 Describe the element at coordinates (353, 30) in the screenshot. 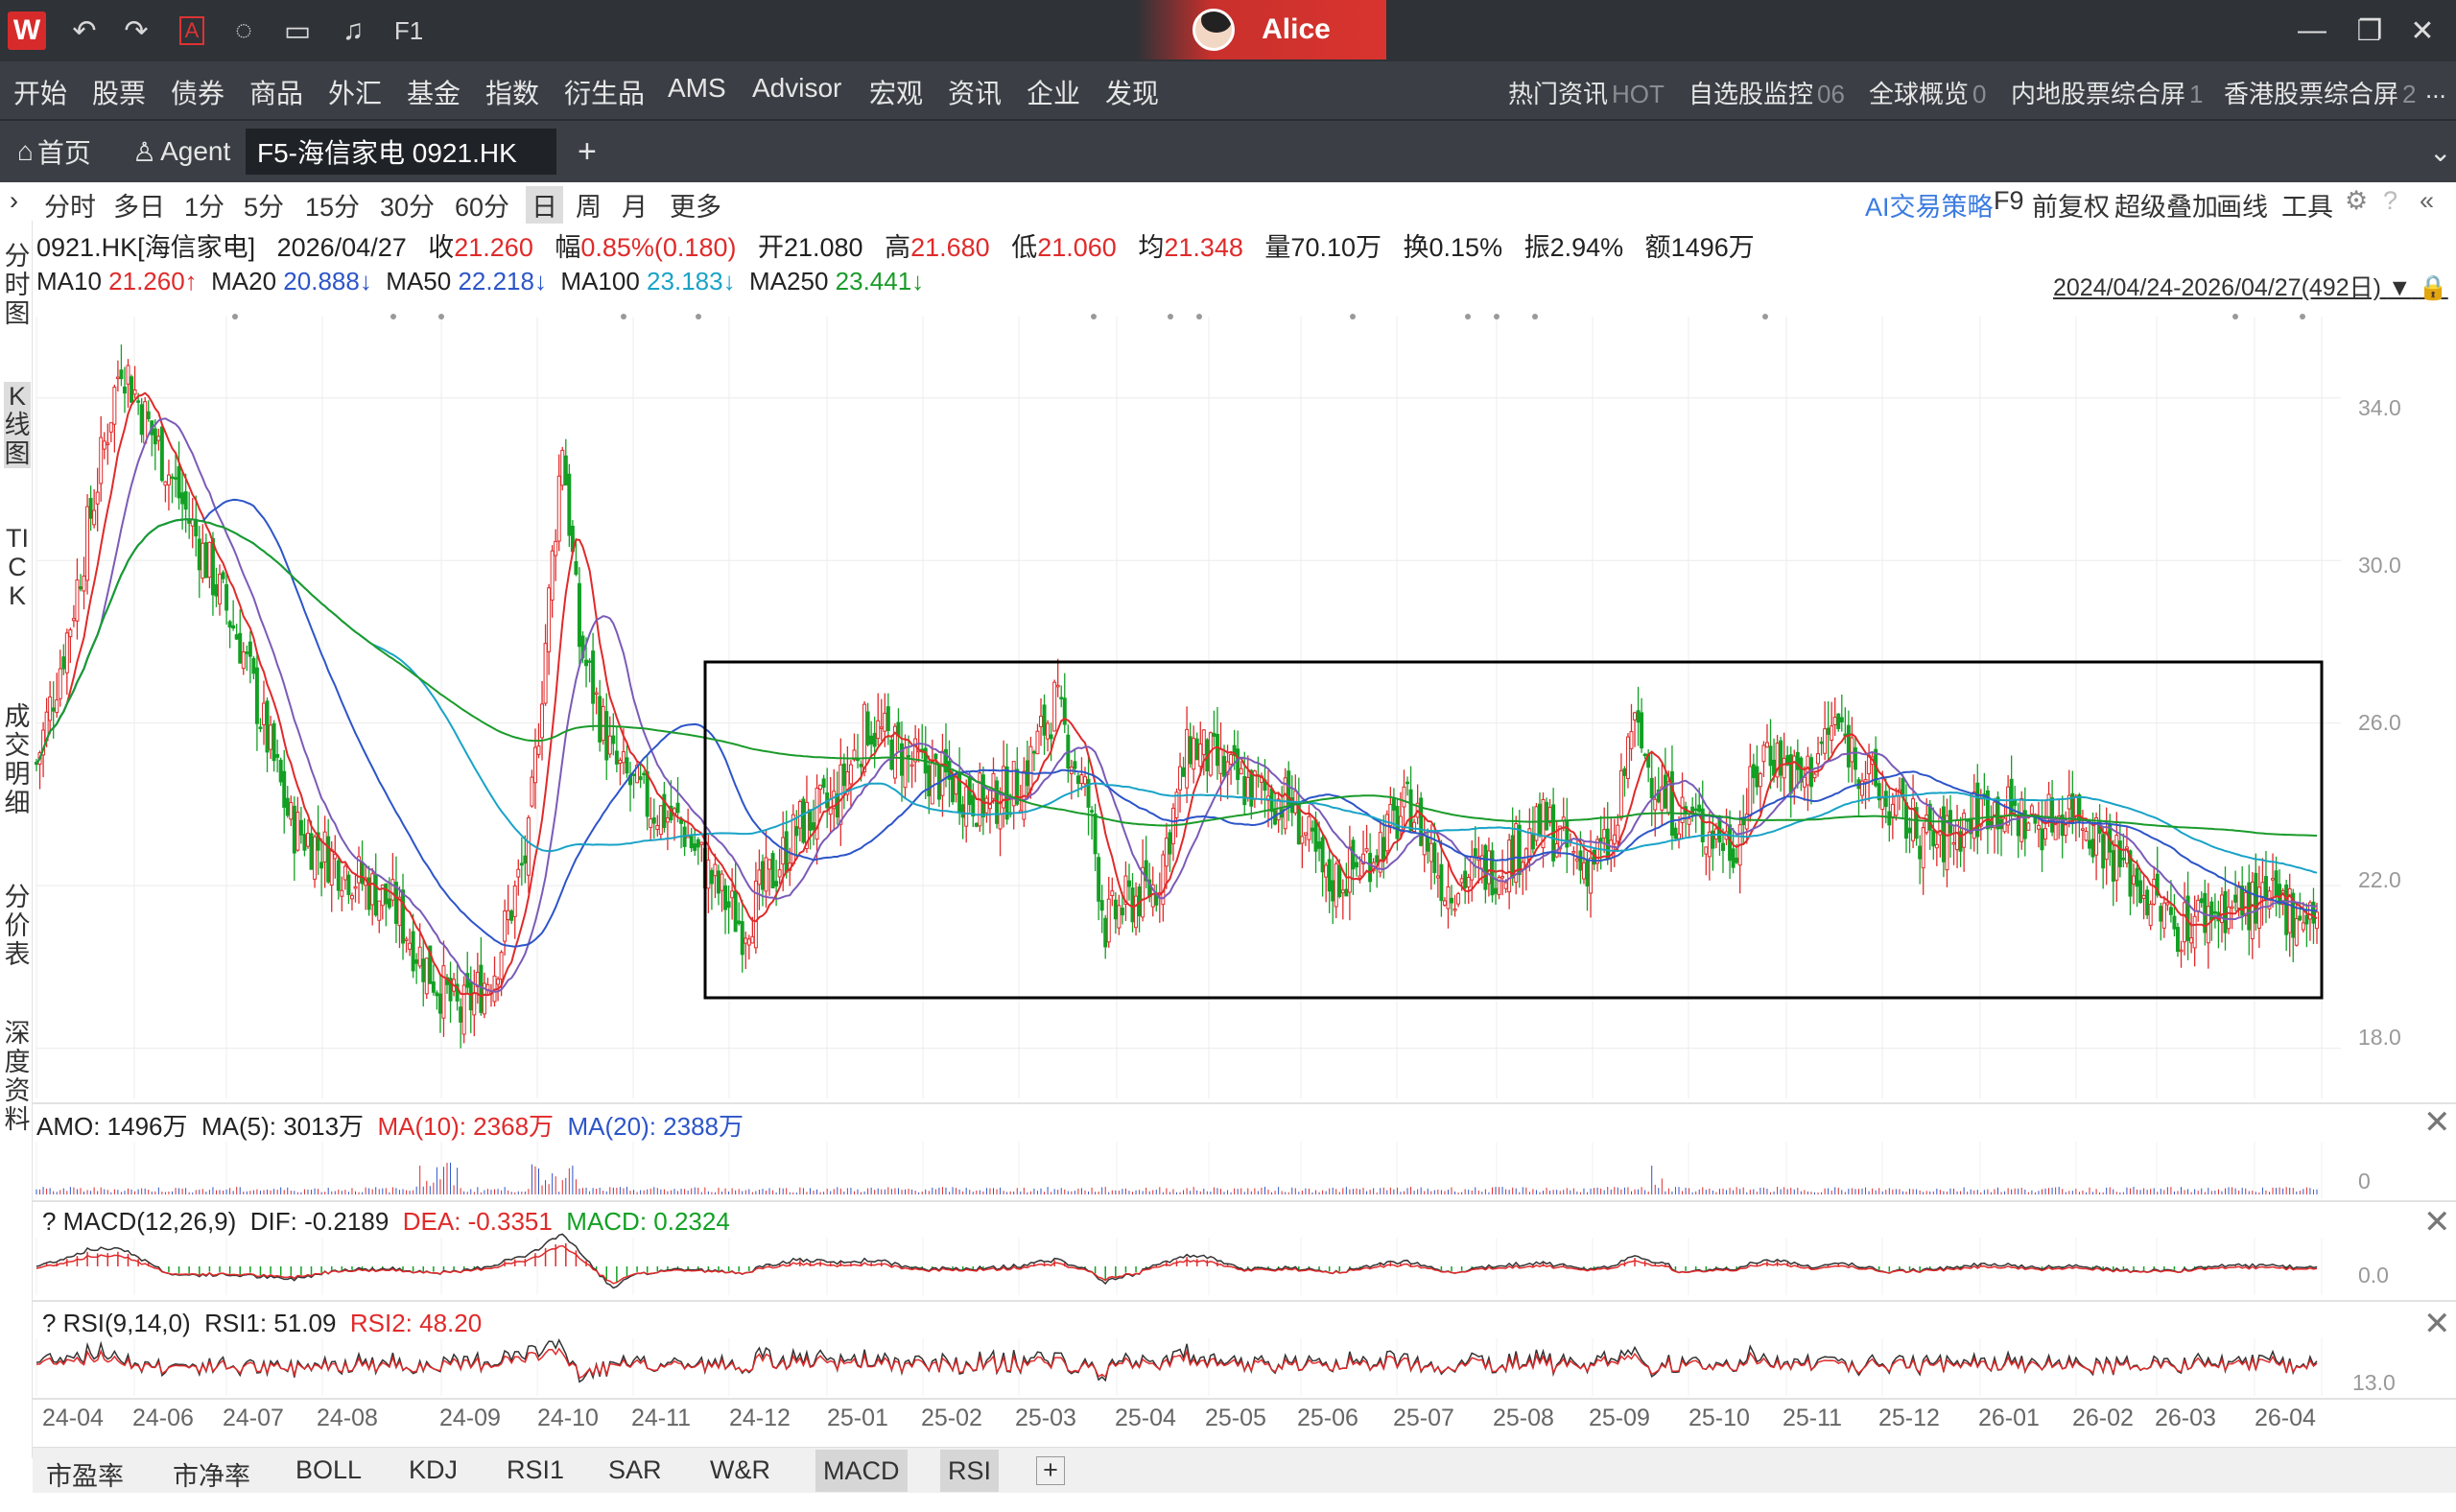

I see `bell-icon: ♫` at that location.